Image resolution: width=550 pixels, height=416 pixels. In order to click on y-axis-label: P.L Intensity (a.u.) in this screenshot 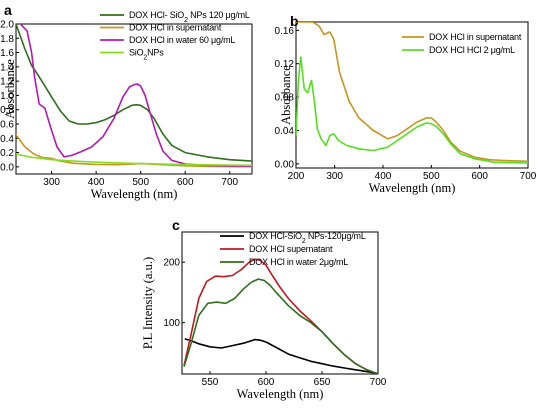, I will do `click(148, 303)`.